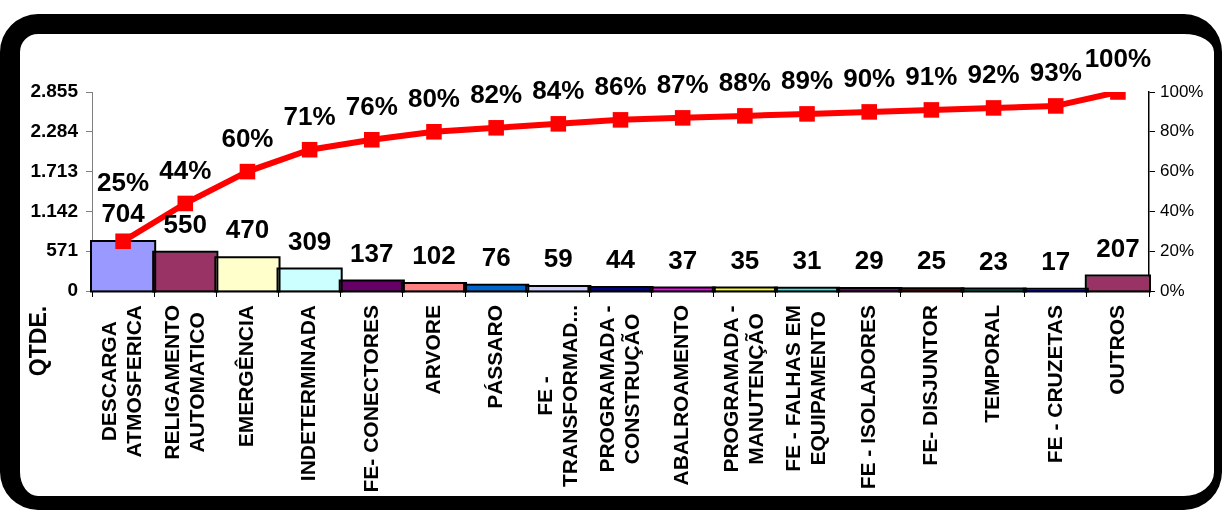 This screenshot has height=510, width=1222. What do you see at coordinates (807, 260) in the screenshot?
I see `data-label: 31` at bounding box center [807, 260].